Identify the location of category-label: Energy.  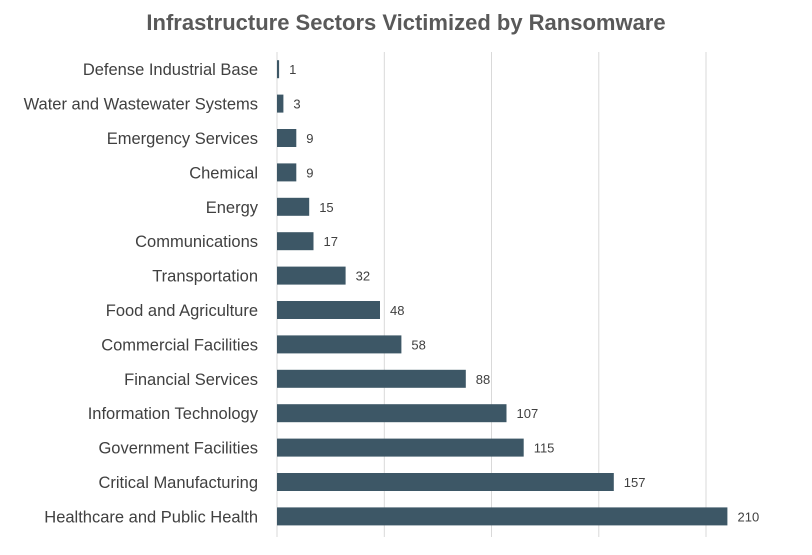
(232, 208).